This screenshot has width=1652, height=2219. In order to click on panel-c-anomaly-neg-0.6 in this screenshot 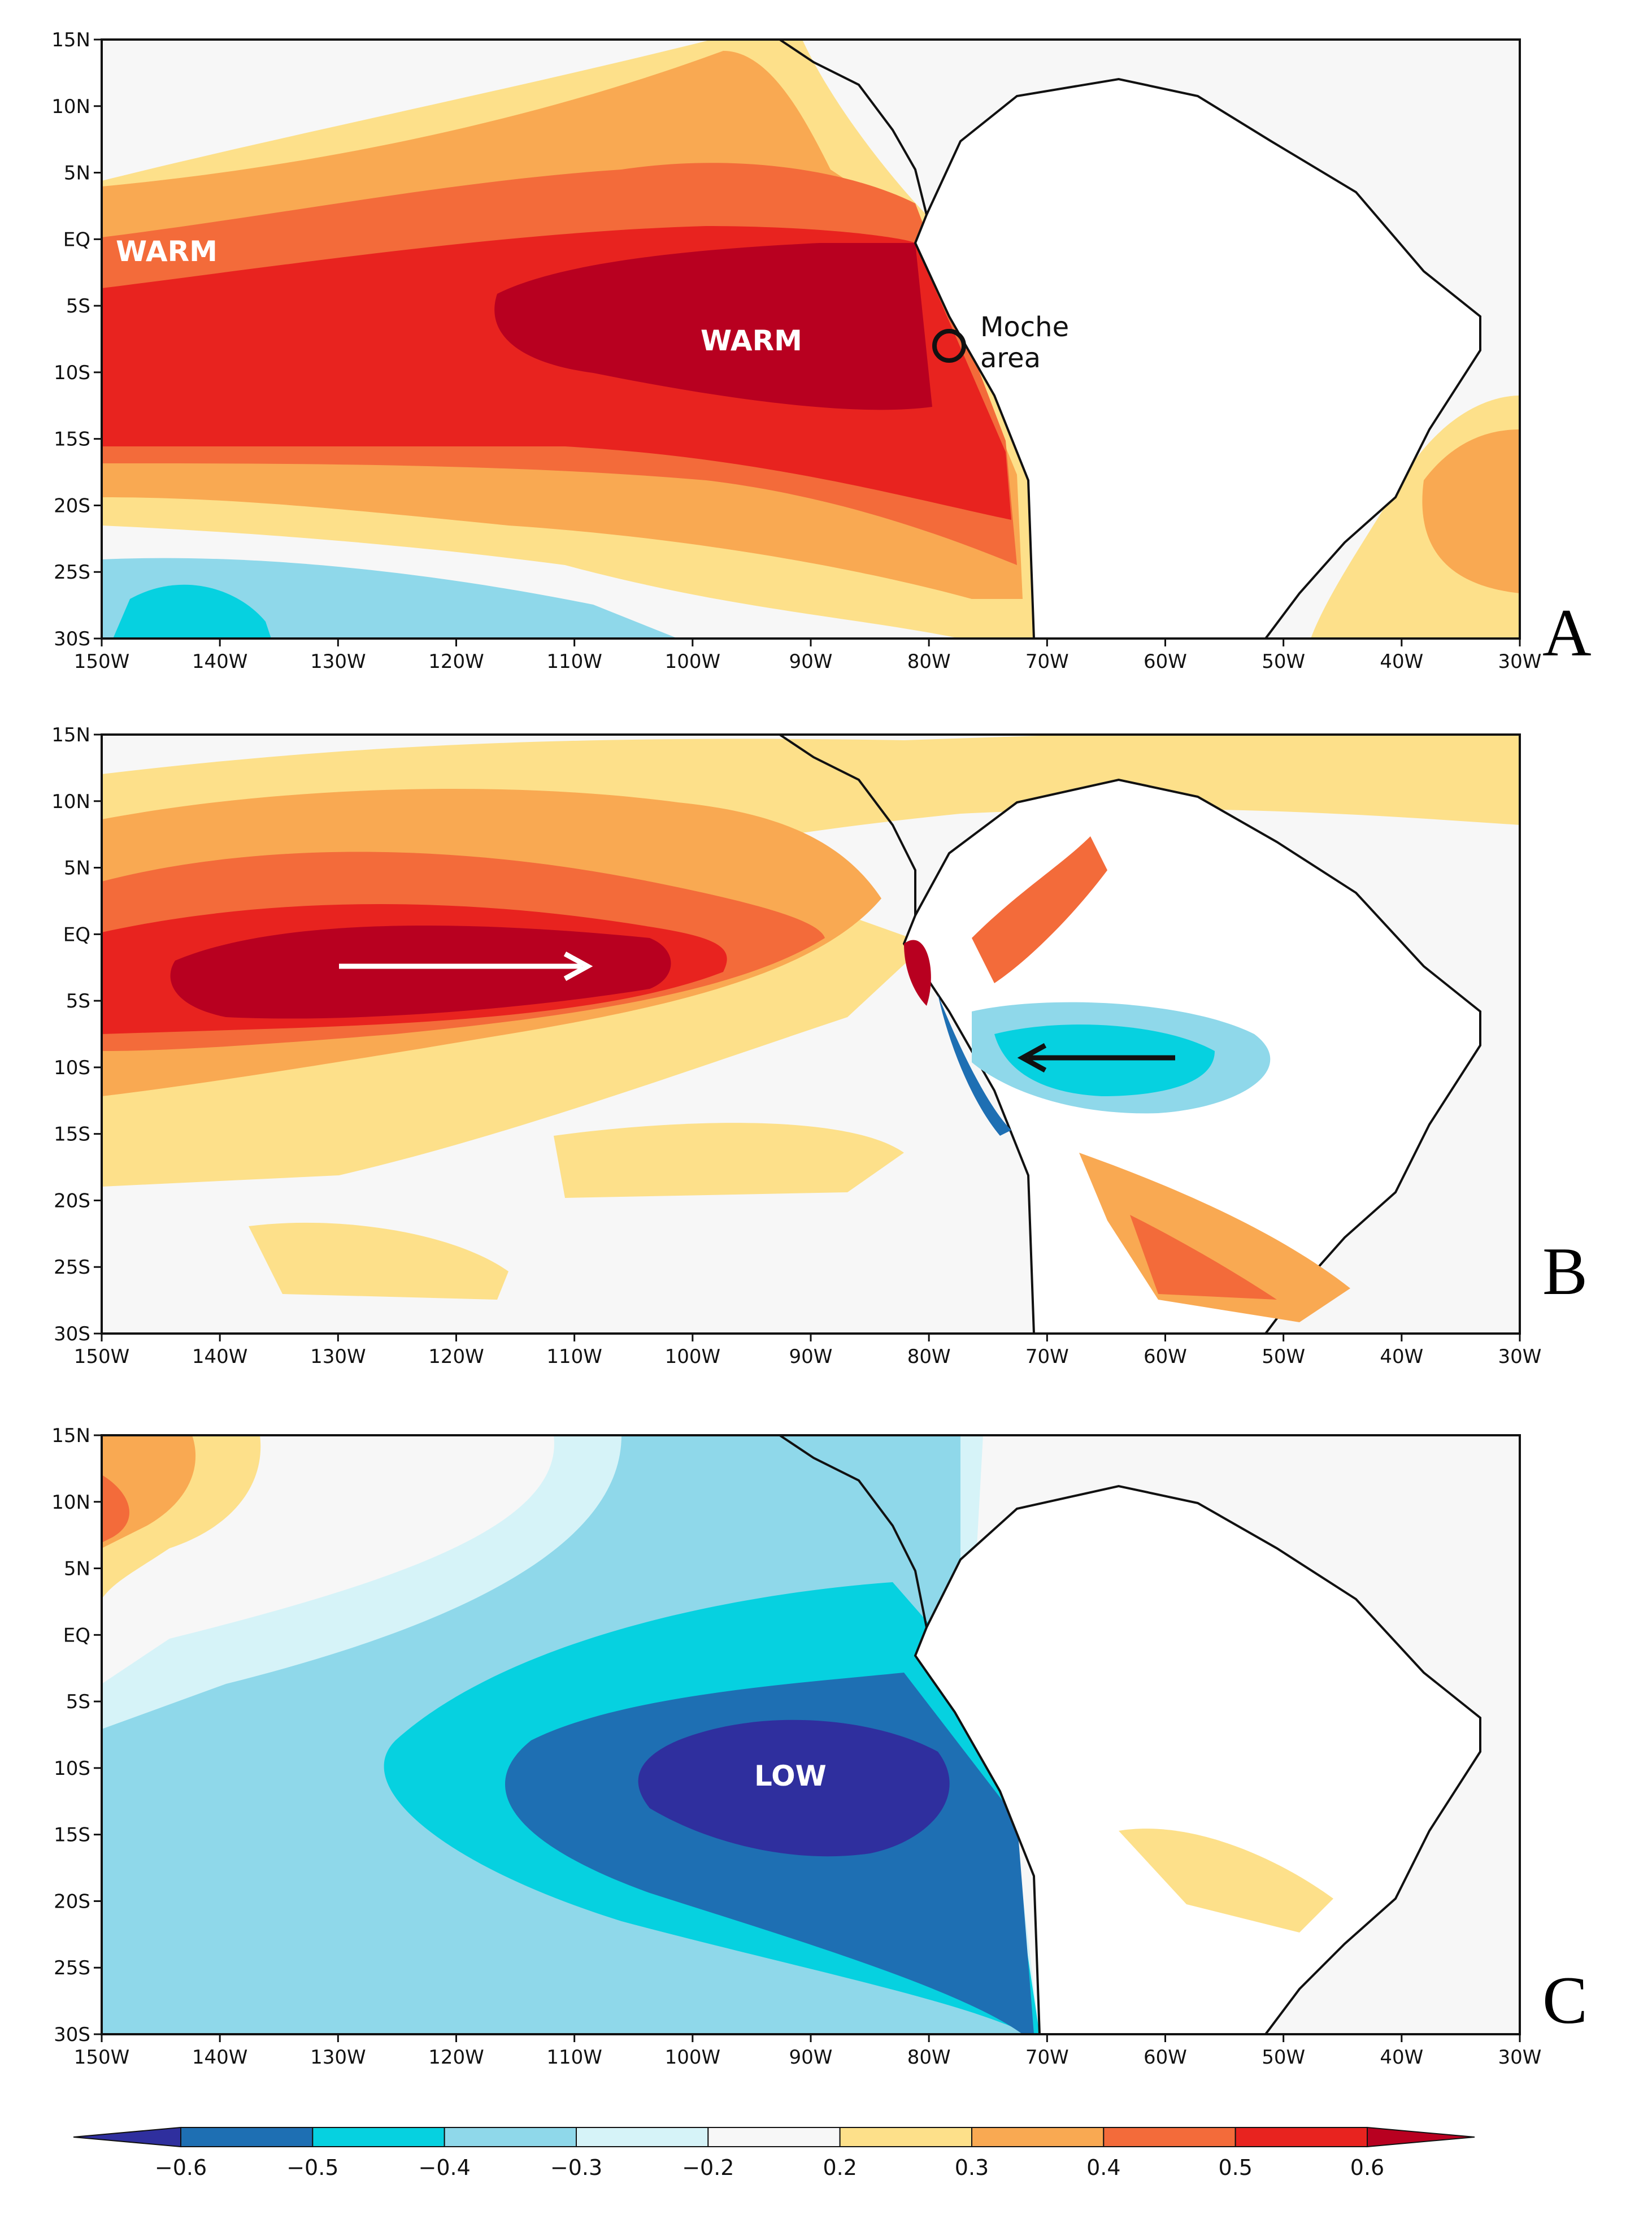, I will do `click(794, 1788)`.